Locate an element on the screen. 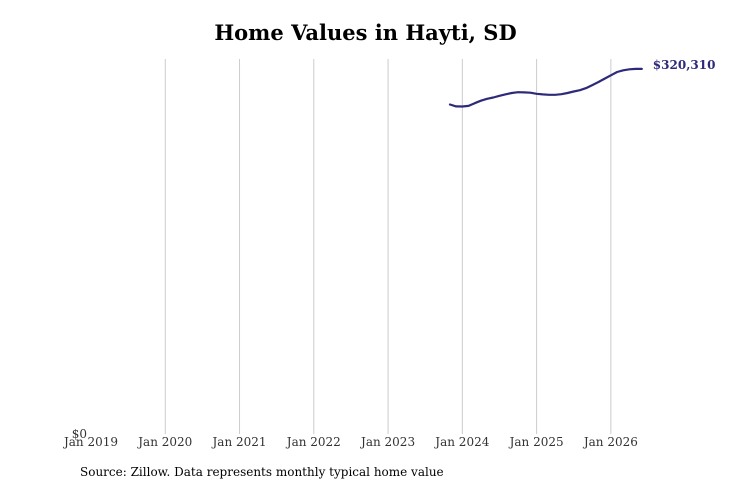 The image size is (731, 487). series-lines is located at coordinates (545, 87).